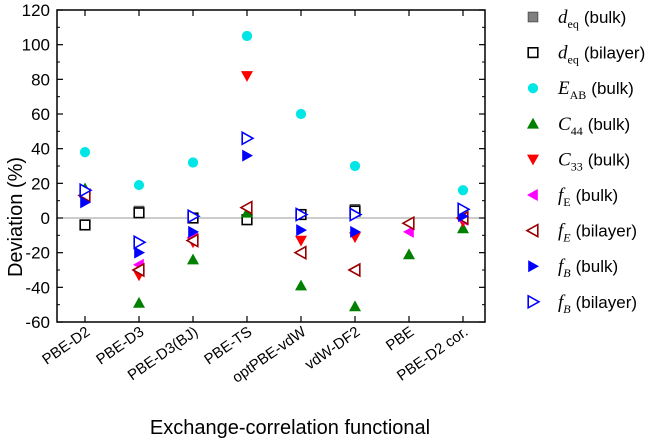 The height and width of the screenshot is (446, 667). What do you see at coordinates (40, 183) in the screenshot?
I see `y-tick-label: 20` at bounding box center [40, 183].